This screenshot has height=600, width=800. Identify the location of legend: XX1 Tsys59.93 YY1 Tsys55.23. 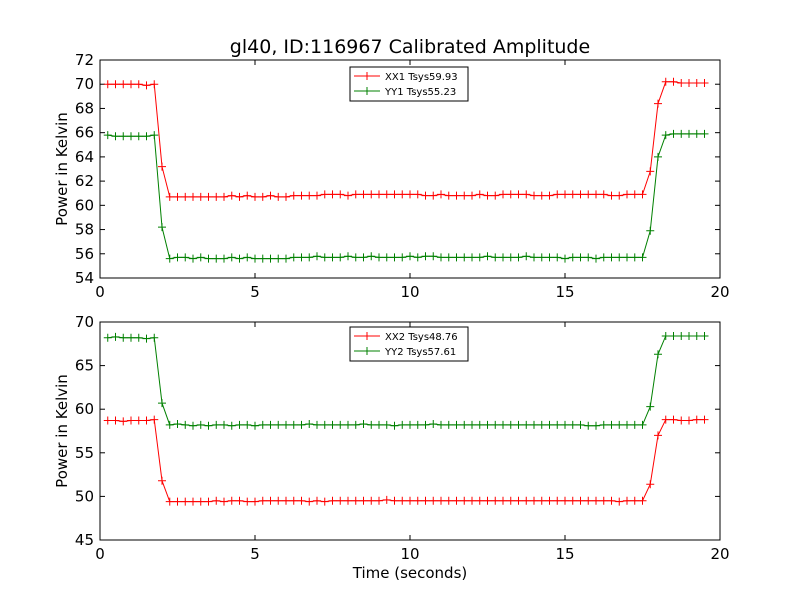
(409, 84).